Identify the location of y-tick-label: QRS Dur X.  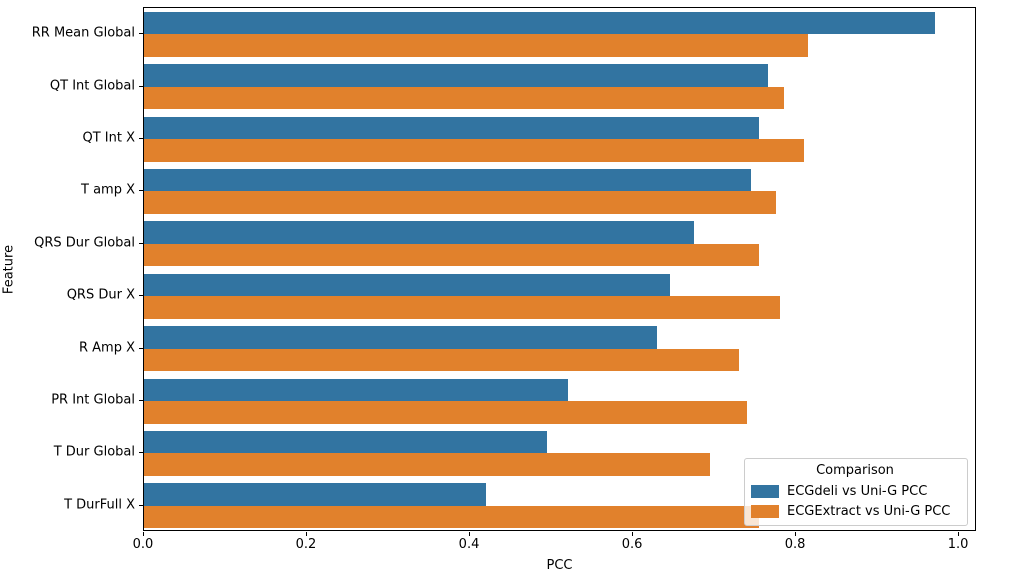
(100, 295).